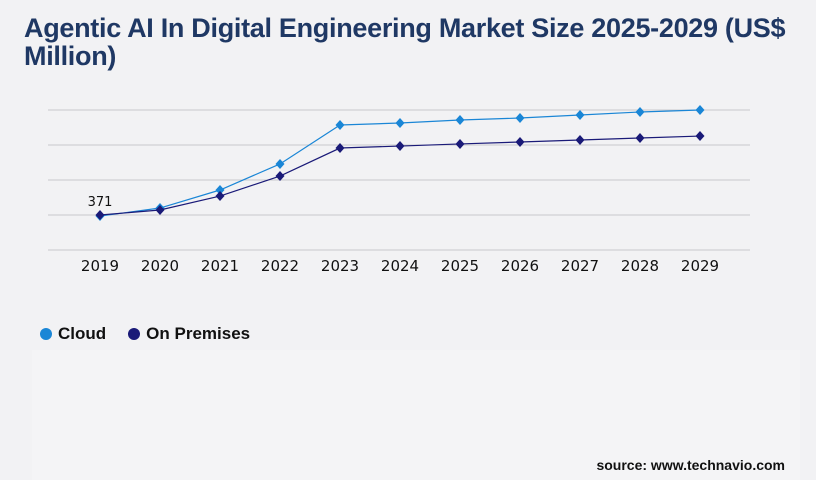  What do you see at coordinates (580, 266) in the screenshot?
I see `x-tick-label: 2027` at bounding box center [580, 266].